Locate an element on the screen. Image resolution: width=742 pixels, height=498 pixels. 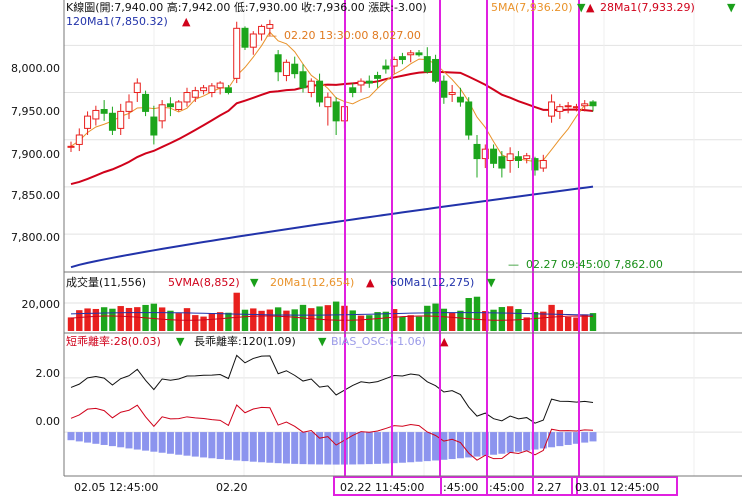
short-bias-path is located at coordinates (332, 432).